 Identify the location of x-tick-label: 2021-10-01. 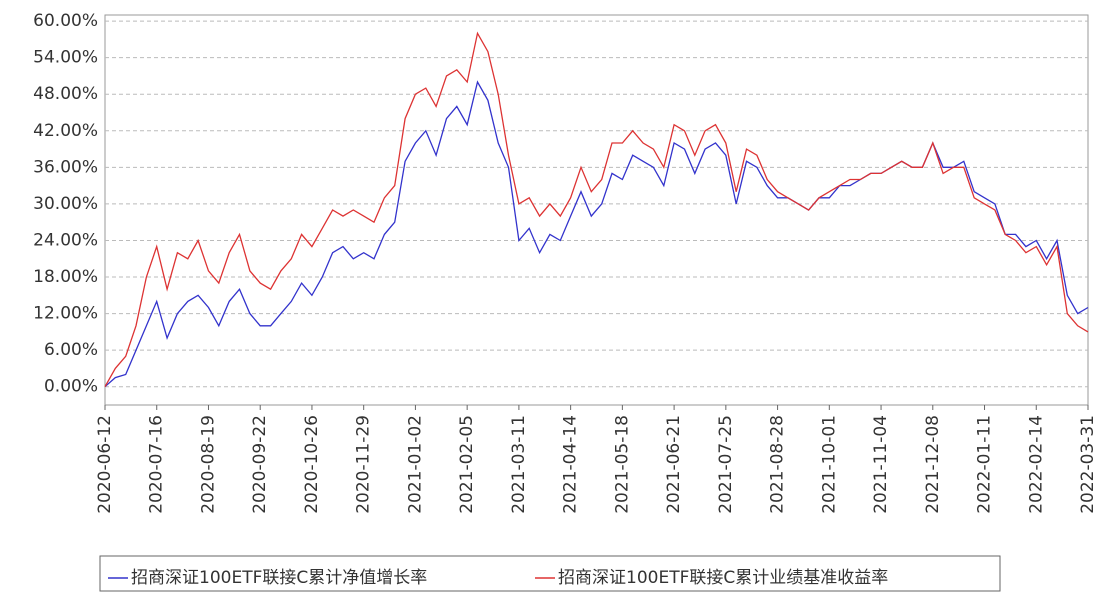
(829, 464).